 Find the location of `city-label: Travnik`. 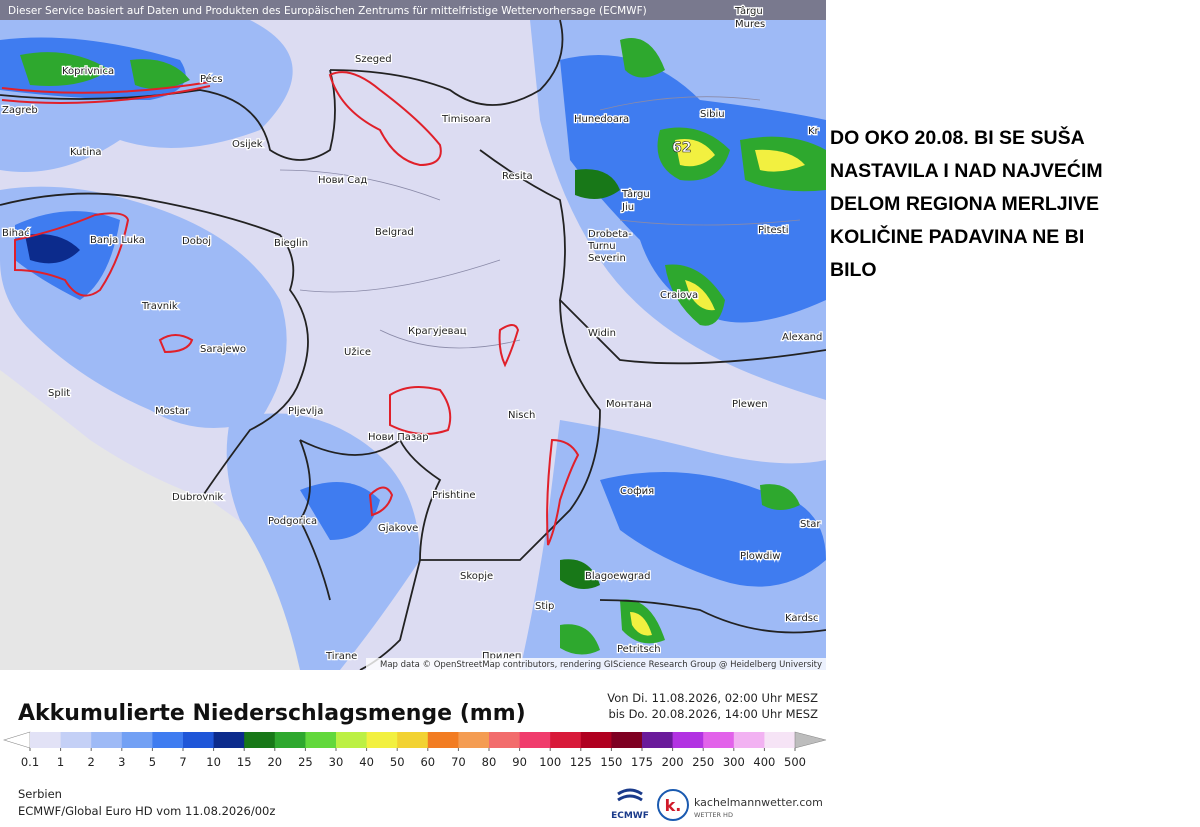

city-label: Travnik is located at coordinates (159, 306).